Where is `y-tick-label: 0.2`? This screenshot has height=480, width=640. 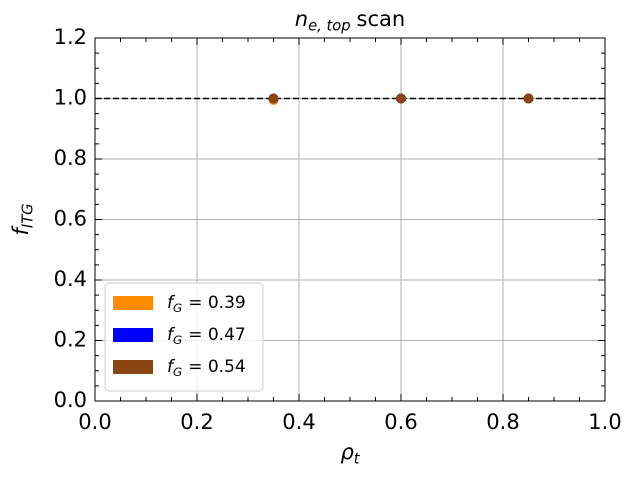
y-tick-label: 0.2 is located at coordinates (70, 340).